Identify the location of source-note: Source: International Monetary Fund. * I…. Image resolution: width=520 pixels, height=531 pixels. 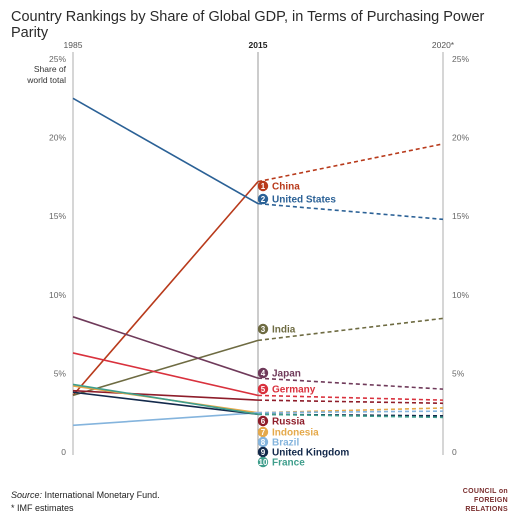
(85, 502).